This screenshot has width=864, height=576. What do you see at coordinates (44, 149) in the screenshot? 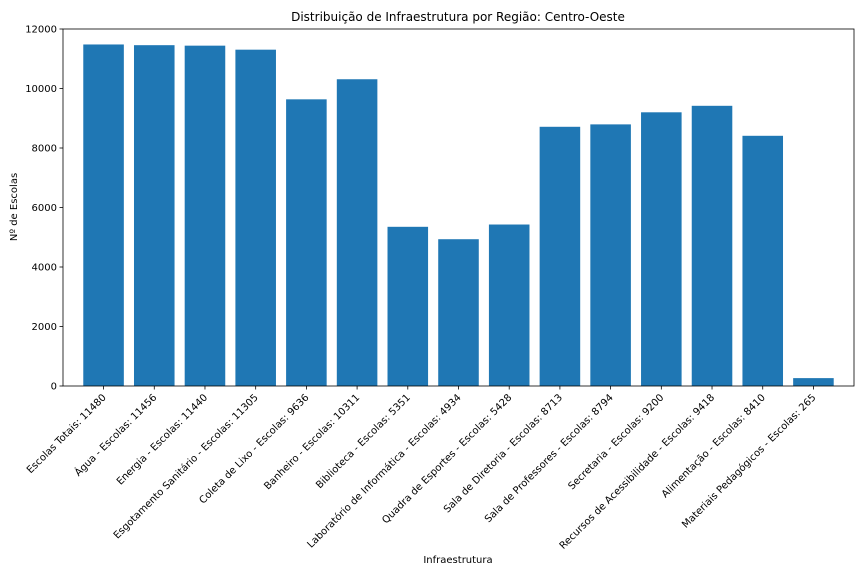
I see `y-tick-label: 8000` at bounding box center [44, 149].